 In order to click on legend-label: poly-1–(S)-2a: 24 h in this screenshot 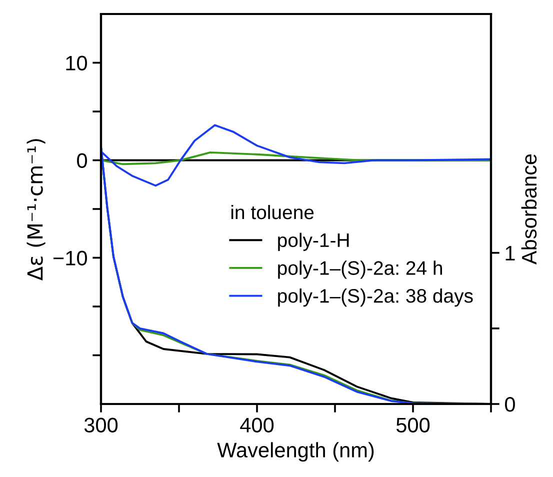, I will do `click(360, 269)`.